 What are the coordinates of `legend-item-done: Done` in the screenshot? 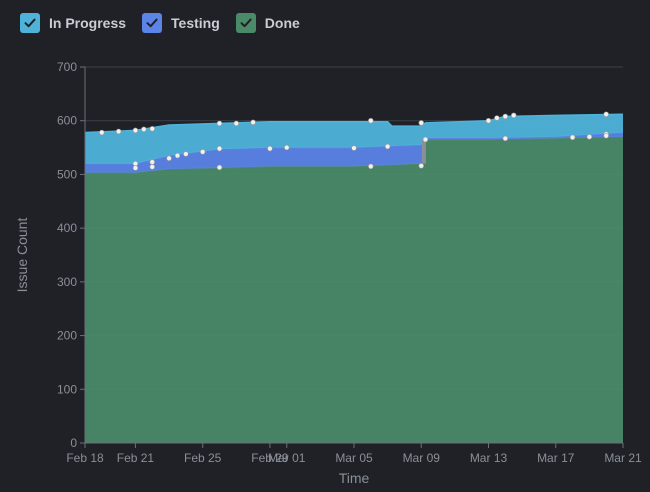 It's located at (267, 23).